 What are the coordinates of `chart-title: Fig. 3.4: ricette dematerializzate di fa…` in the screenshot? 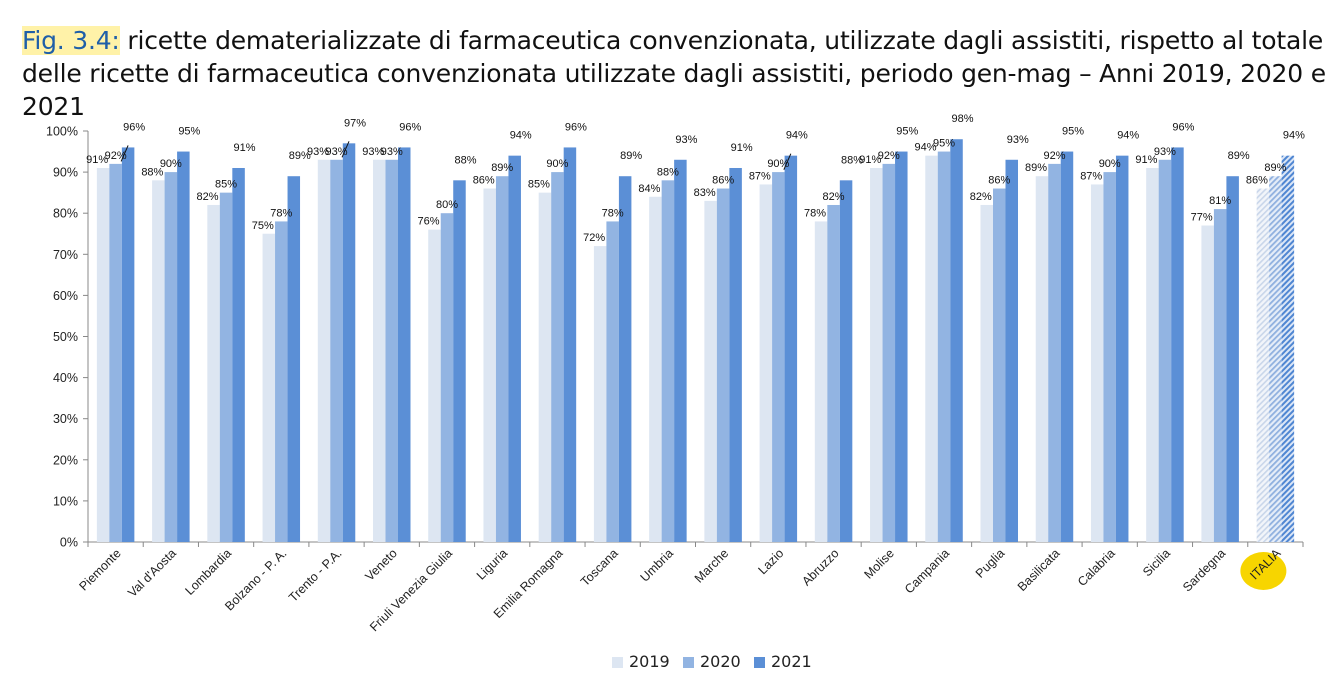 It's located at (677, 73).